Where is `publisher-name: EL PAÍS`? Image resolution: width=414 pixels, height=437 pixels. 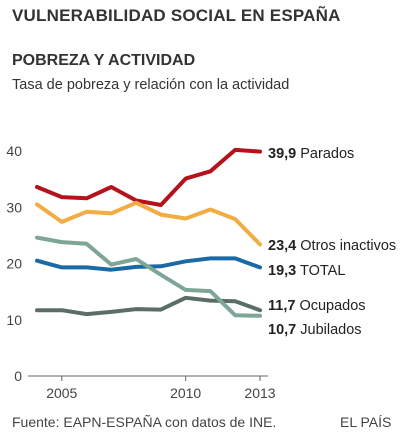
publisher-name: EL PAÍS is located at coordinates (366, 422).